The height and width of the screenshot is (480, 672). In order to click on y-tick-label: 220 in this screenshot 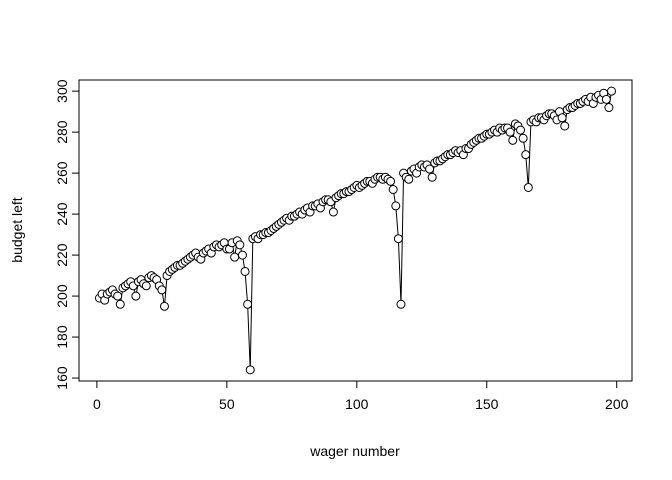, I will do `click(62, 255)`.